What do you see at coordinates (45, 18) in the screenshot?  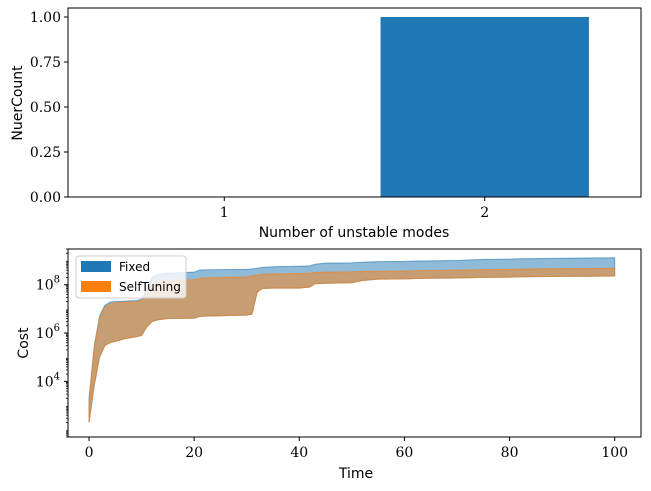 I see `top-y-tick-label: 1.00` at bounding box center [45, 18].